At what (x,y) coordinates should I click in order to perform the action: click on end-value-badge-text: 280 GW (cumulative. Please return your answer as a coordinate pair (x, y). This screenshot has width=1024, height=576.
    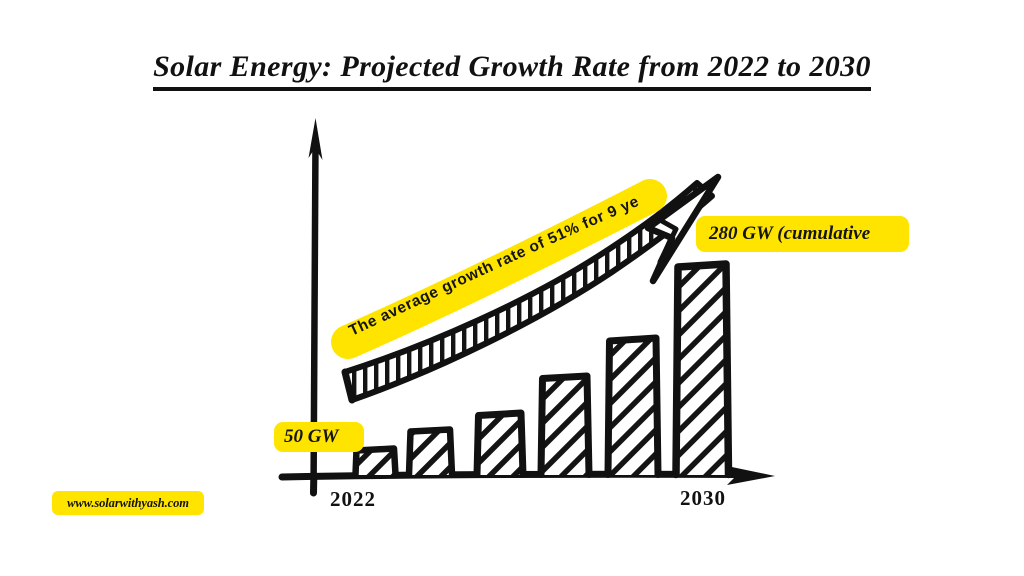
    Looking at the image, I should click on (790, 233).